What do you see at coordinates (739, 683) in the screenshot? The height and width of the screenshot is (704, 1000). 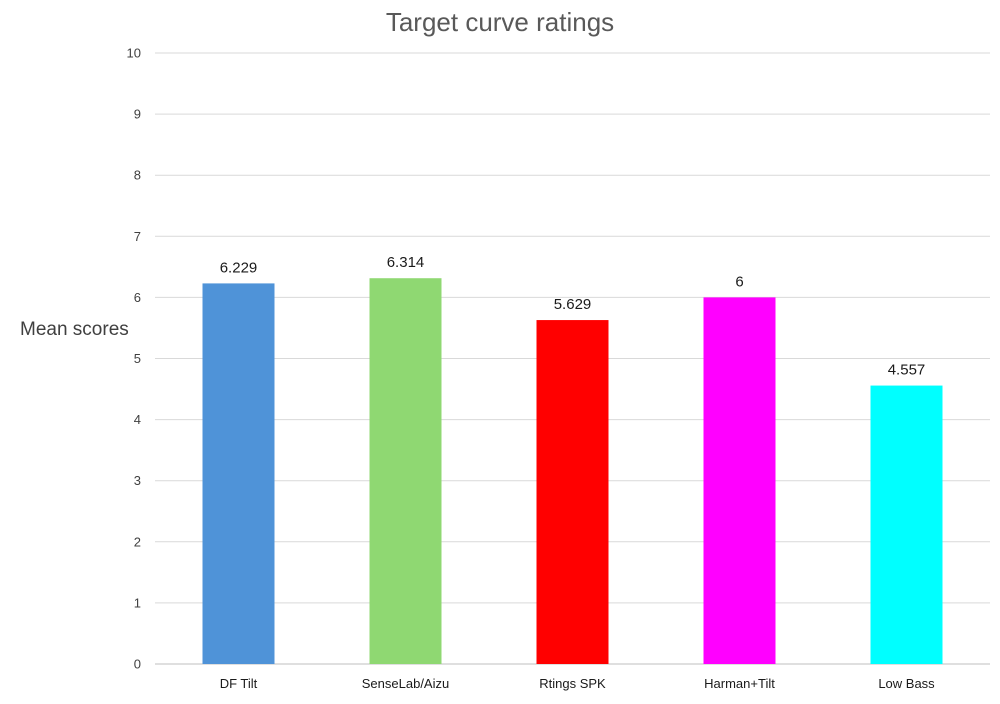 I see `x-category-label: Harman+Tilt` at bounding box center [739, 683].